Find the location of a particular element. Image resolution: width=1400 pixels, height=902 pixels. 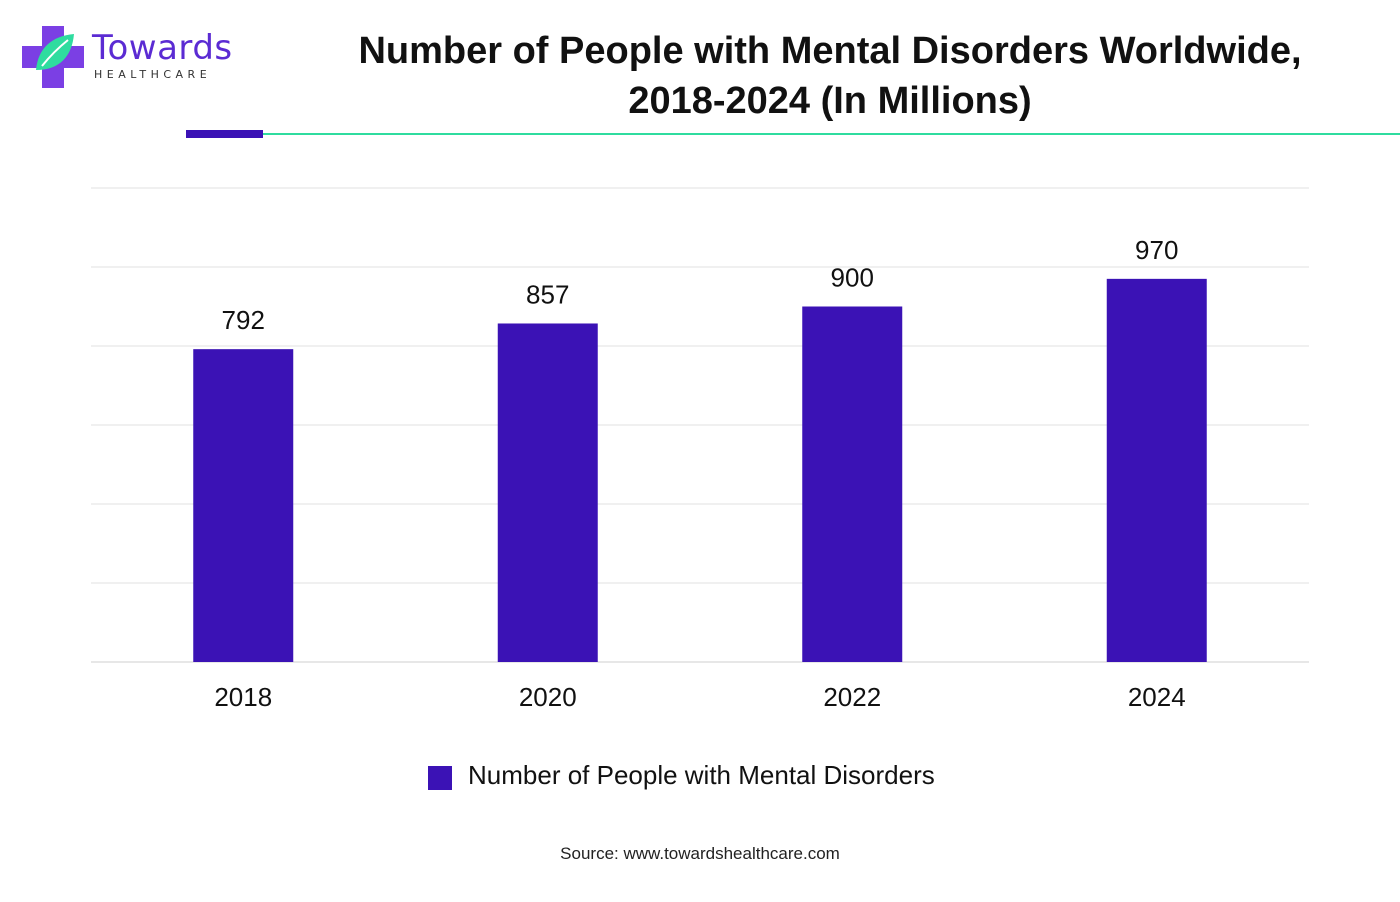

x-tick-label: 2018 is located at coordinates (243, 697).